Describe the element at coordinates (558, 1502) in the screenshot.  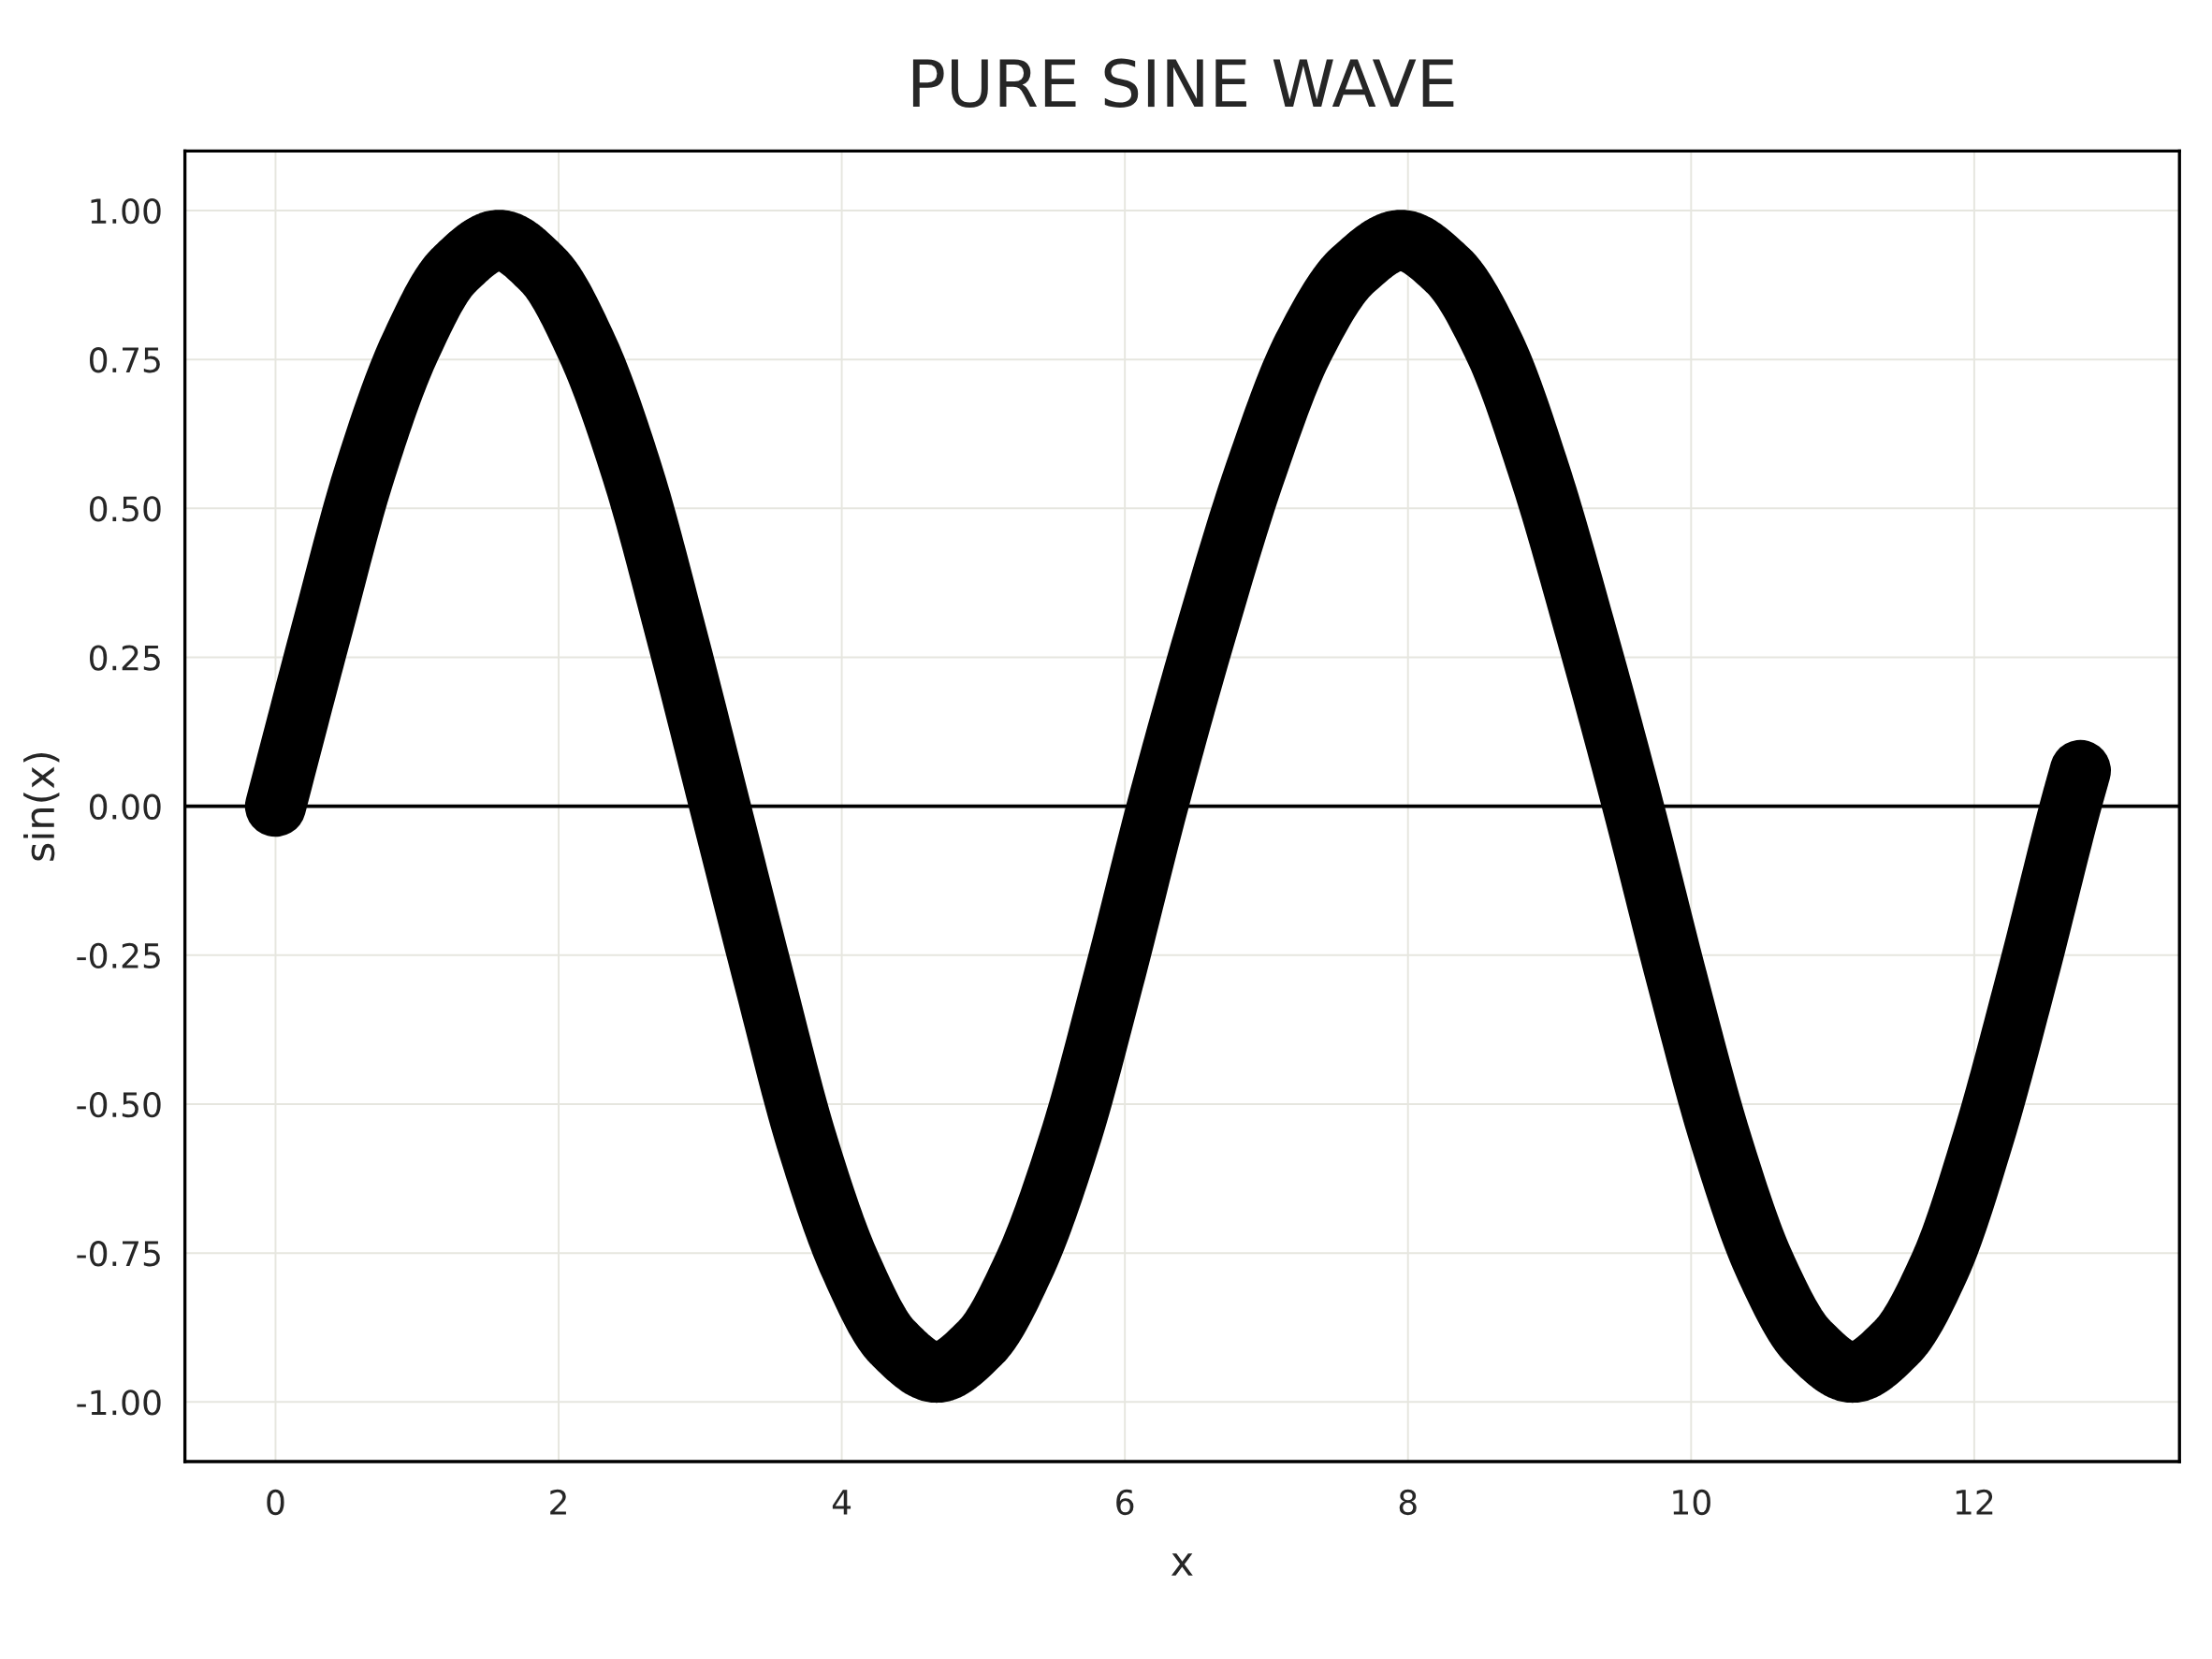
I see `x-tick-label: 2` at that location.